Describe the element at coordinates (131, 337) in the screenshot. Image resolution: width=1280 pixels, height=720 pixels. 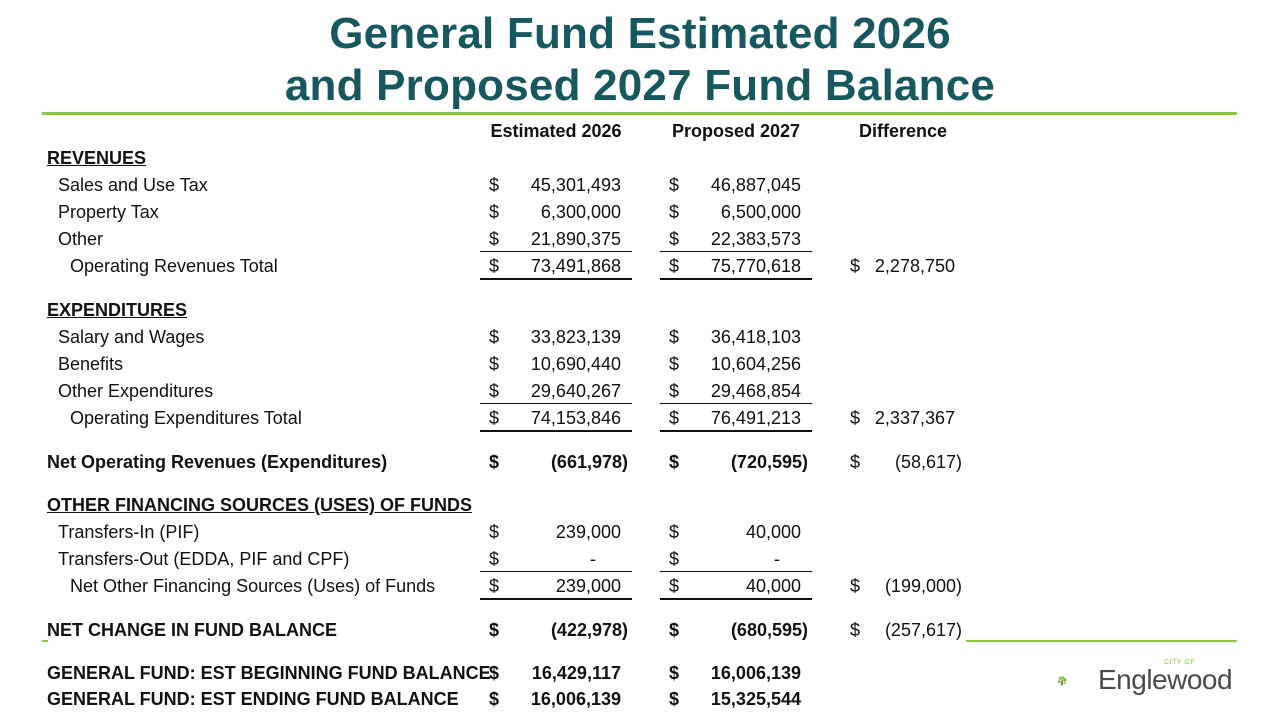
I see `row-label-salary: Salary and Wages` at that location.